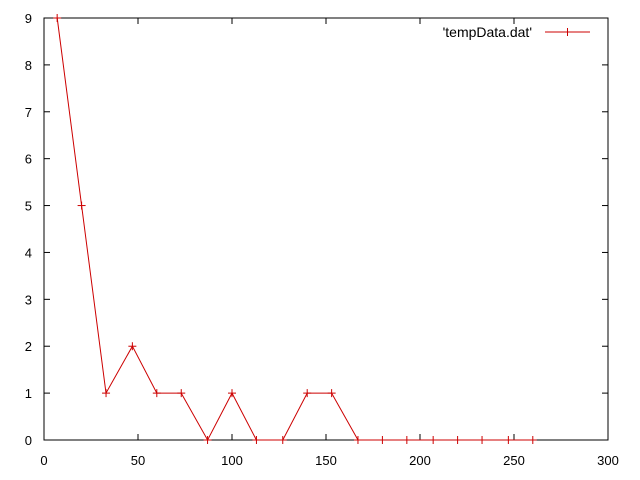 The height and width of the screenshot is (480, 640). What do you see at coordinates (514, 460) in the screenshot?
I see `x-tick-label: 250` at bounding box center [514, 460].